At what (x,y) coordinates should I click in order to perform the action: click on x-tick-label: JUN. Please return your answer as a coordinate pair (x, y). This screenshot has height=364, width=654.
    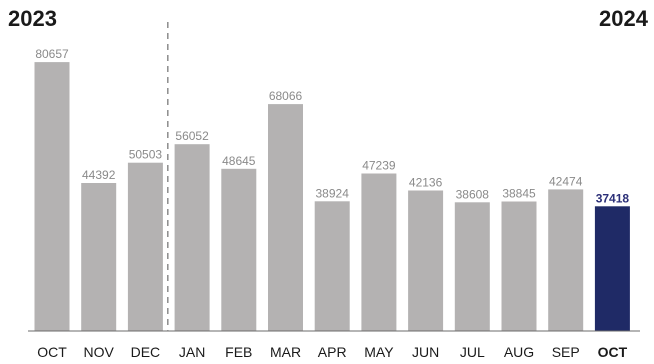
    Looking at the image, I should click on (425, 352).